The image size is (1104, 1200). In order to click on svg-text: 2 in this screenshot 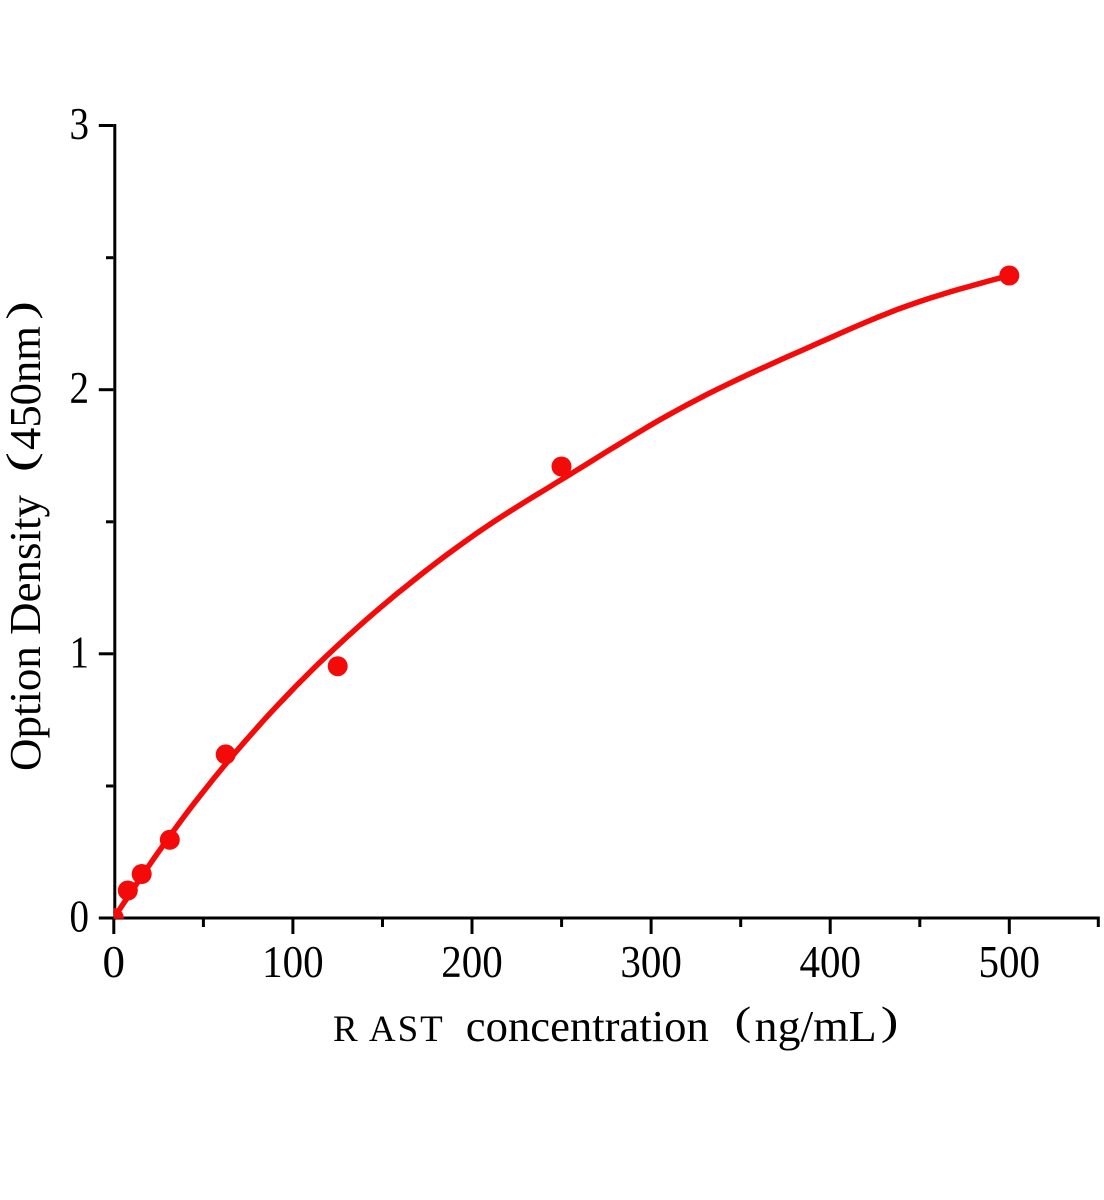, I will do `click(80, 388)`.